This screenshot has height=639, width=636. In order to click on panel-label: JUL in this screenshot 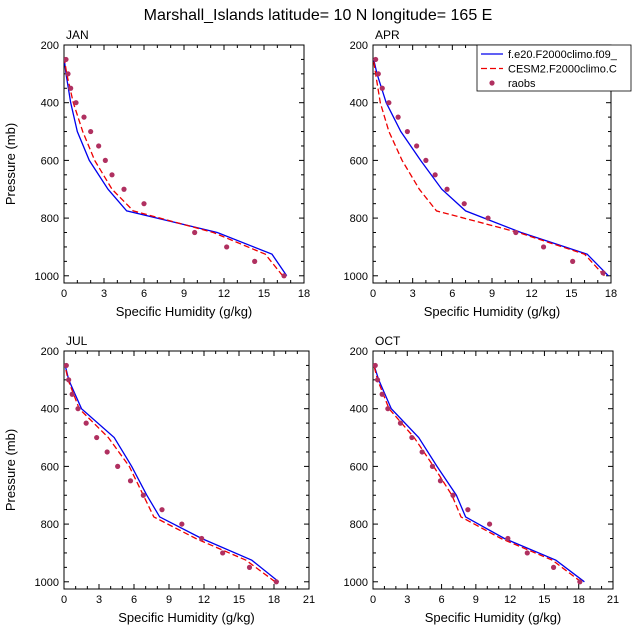, I will do `click(77, 341)`.